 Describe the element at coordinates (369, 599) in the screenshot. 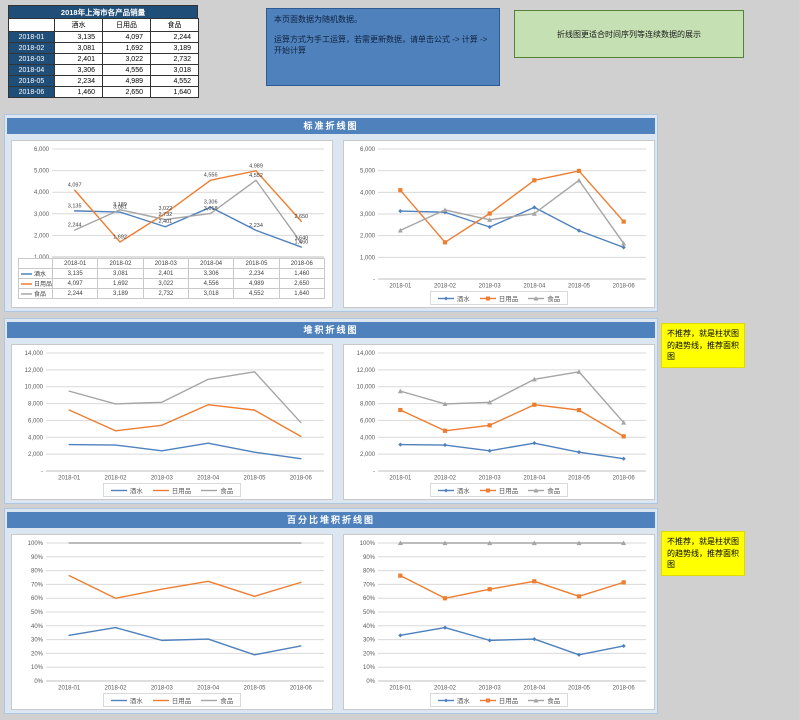

I see `svg-text: 60%` at that location.